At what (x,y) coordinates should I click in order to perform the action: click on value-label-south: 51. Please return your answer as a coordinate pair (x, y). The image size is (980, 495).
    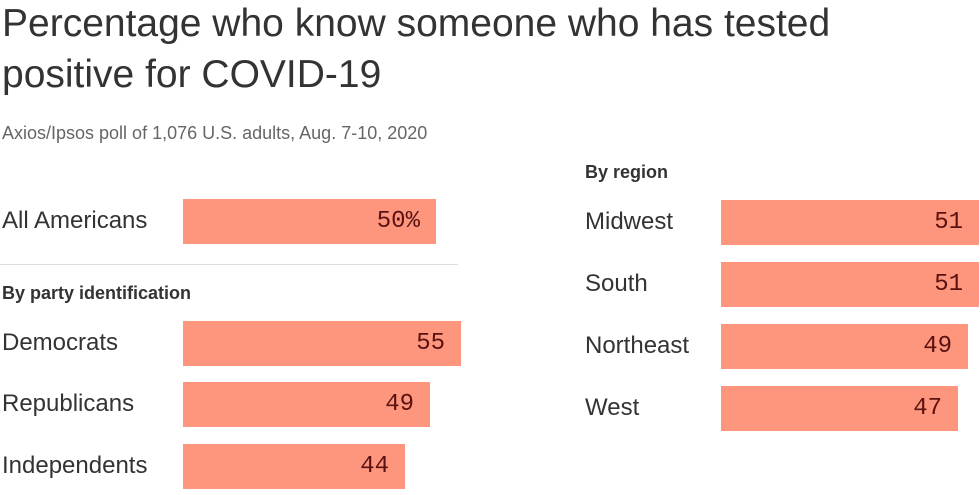
    Looking at the image, I should click on (948, 284).